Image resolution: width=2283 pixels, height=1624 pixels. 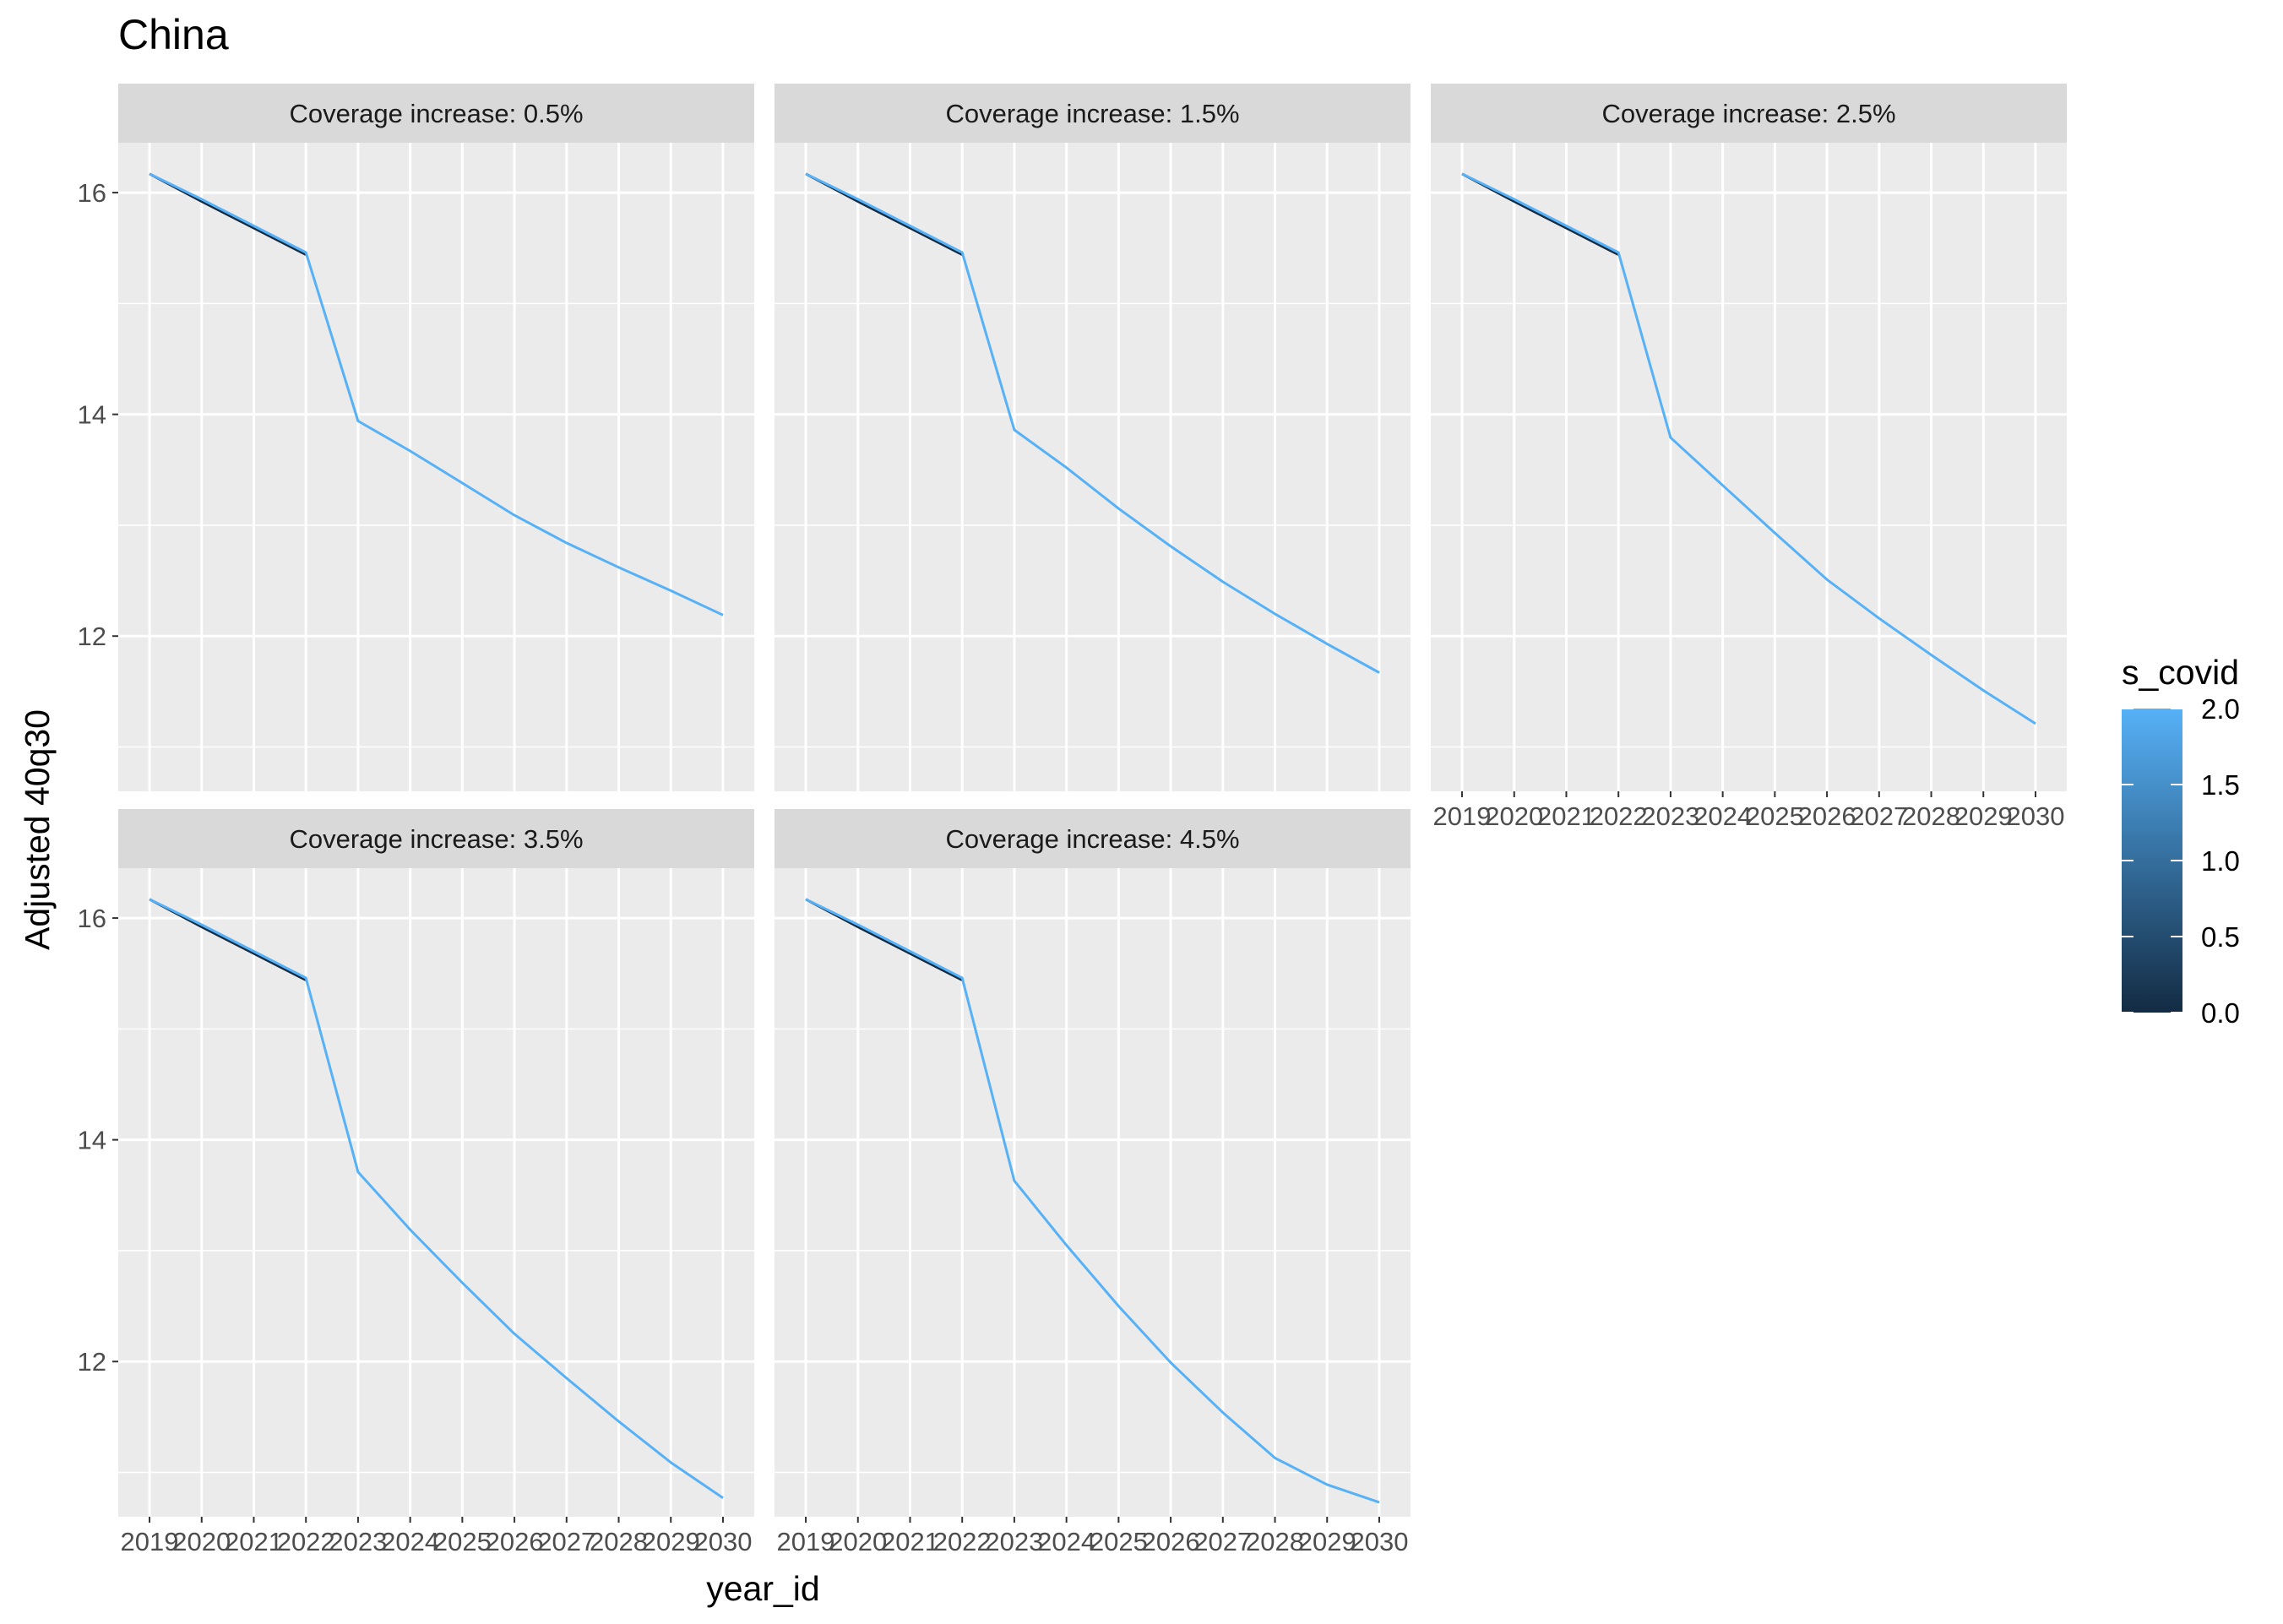 I want to click on y-axis-label: Adjusted 40q30, so click(x=37, y=829).